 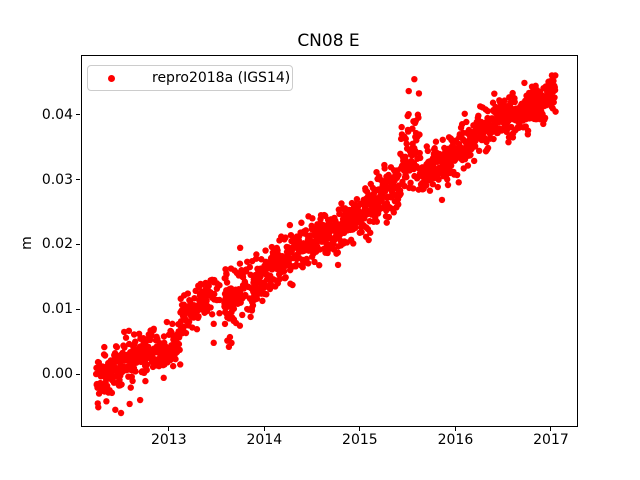 What do you see at coordinates (57, 114) in the screenshot?
I see `y-tick-label: 0.04` at bounding box center [57, 114].